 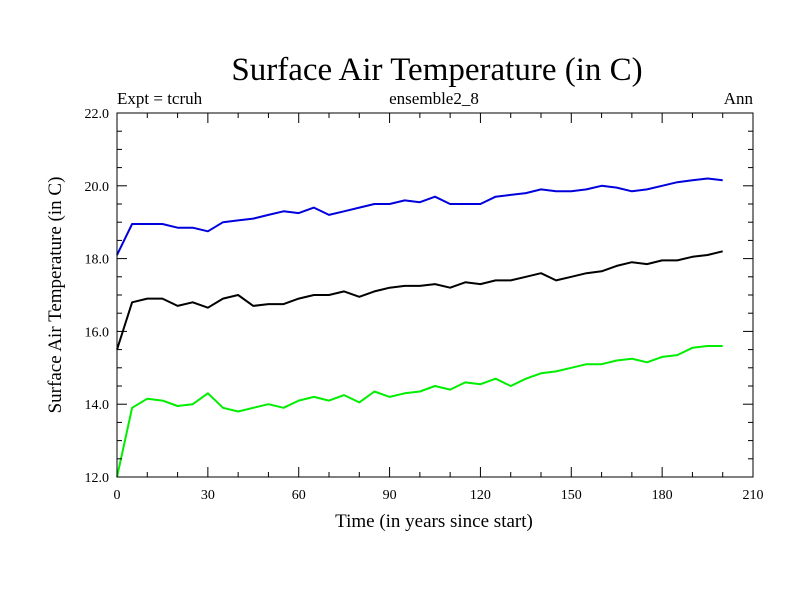 I want to click on y-axis-label: Surface Air Temperature (in C), so click(x=55, y=295).